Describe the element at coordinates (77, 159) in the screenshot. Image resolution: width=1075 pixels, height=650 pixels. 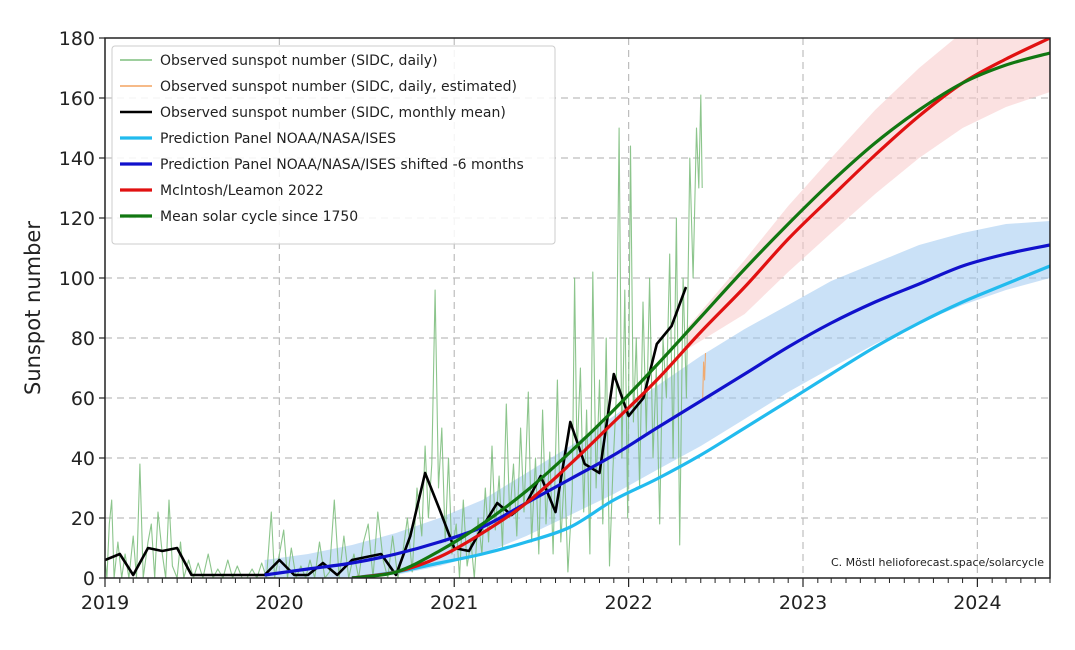
I see `y-tick-label: 140` at that location.